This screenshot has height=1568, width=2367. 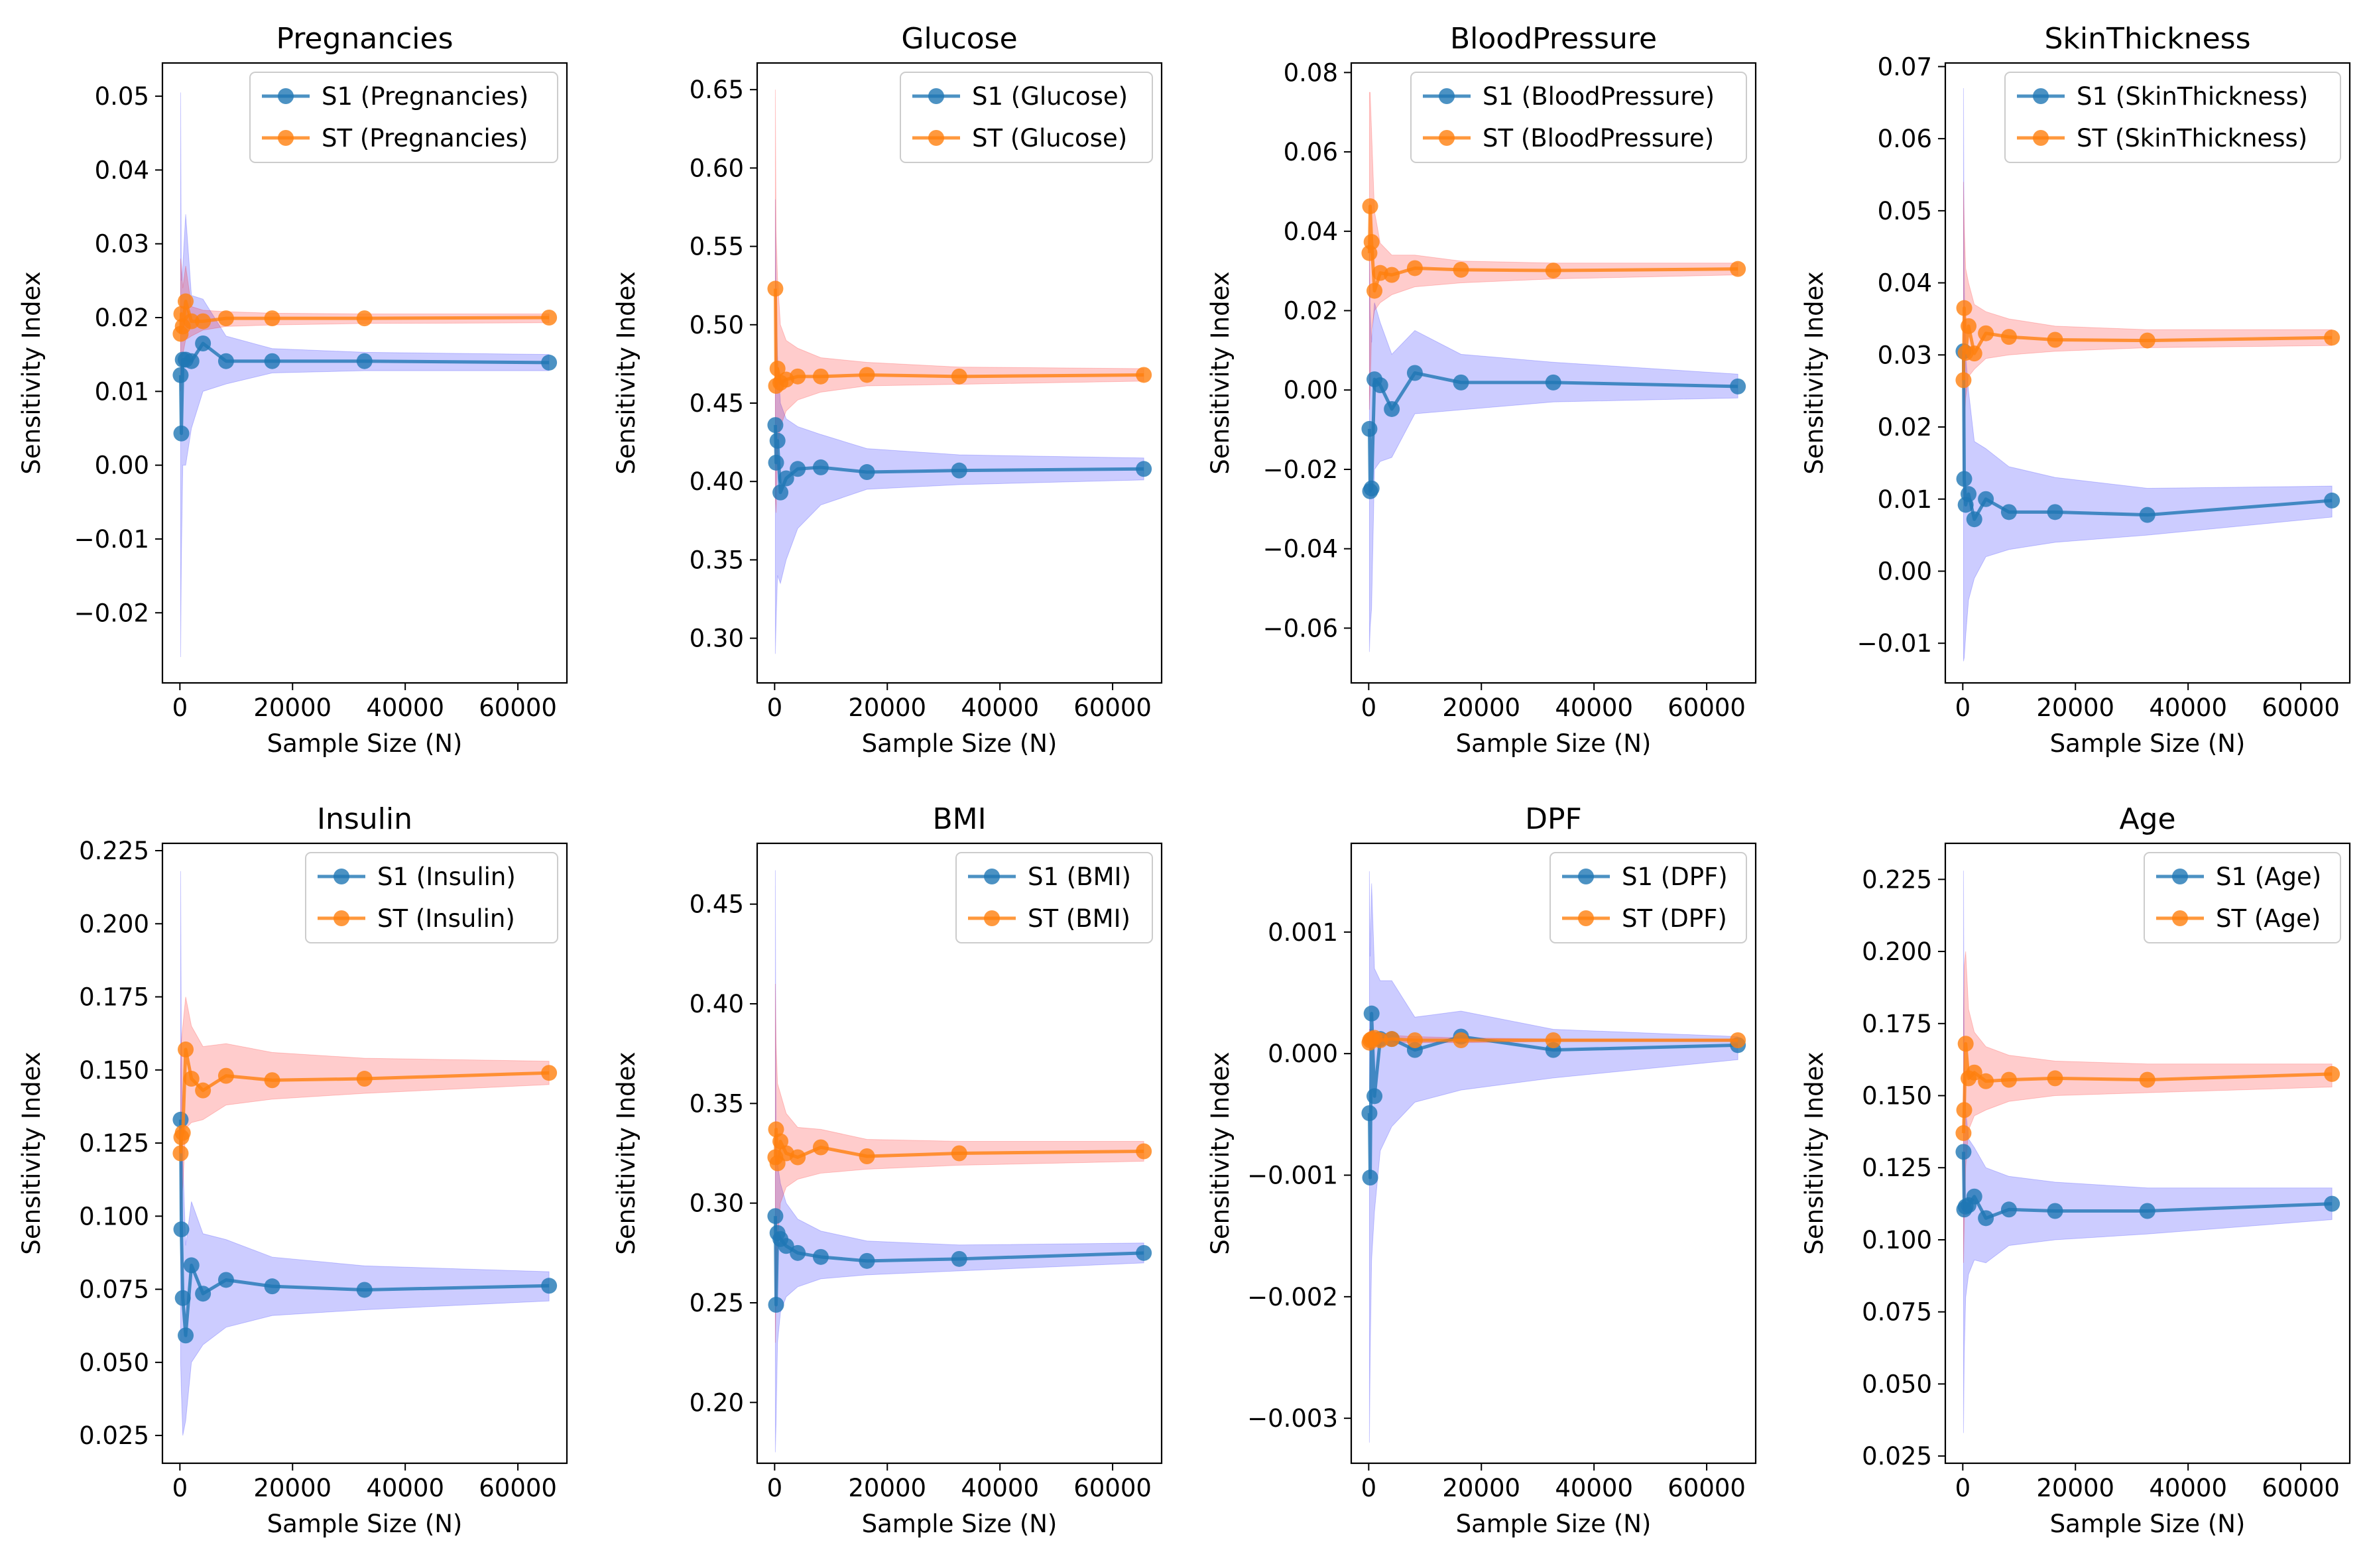 What do you see at coordinates (1905, 427) in the screenshot?
I see `y-tick-label: 0.02` at bounding box center [1905, 427].